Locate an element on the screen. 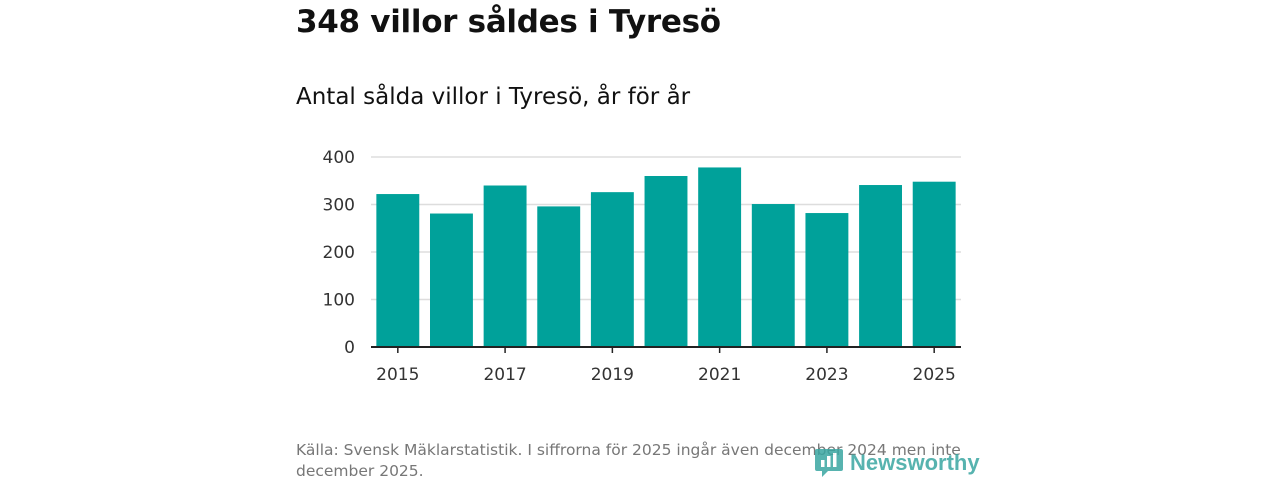 This screenshot has width=1280, height=482. bar-2022 is located at coordinates (773, 275).